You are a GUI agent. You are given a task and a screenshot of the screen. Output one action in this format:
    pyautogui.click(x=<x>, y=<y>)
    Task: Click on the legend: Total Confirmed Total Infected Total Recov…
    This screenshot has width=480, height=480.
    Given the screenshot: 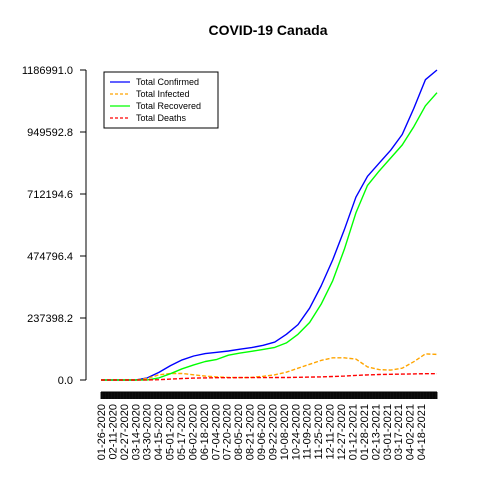 What is the action you would take?
    pyautogui.click(x=161, y=100)
    